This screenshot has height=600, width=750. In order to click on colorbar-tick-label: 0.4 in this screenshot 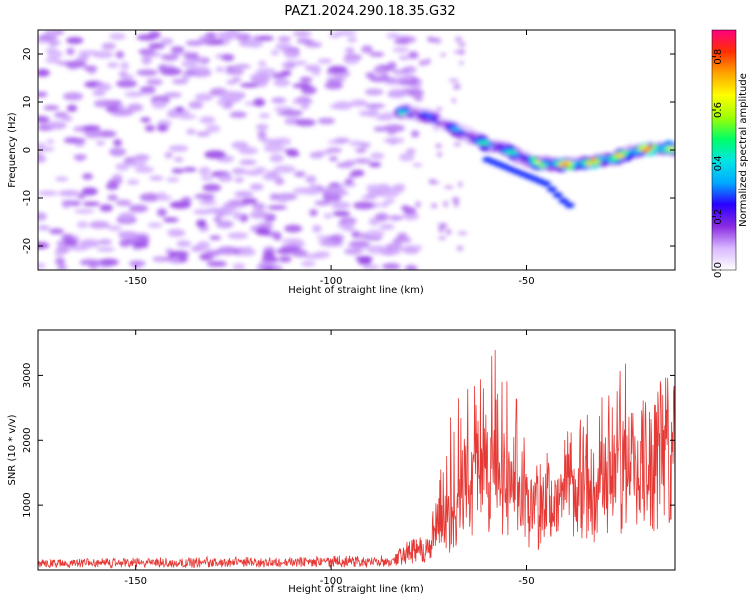, I will do `click(718, 163)`.